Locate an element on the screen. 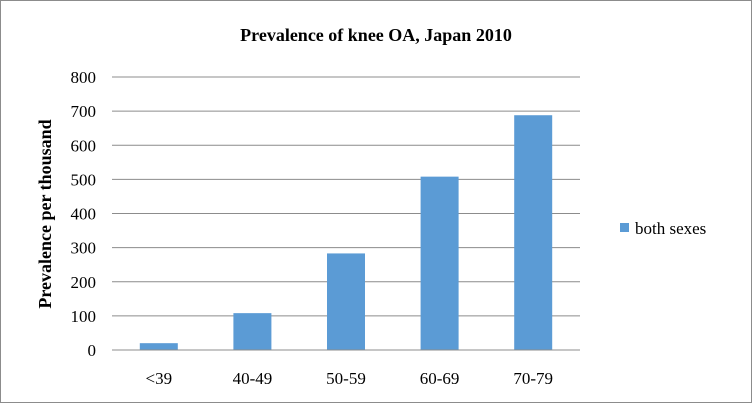  x-tick-label: 60-69 is located at coordinates (440, 378).